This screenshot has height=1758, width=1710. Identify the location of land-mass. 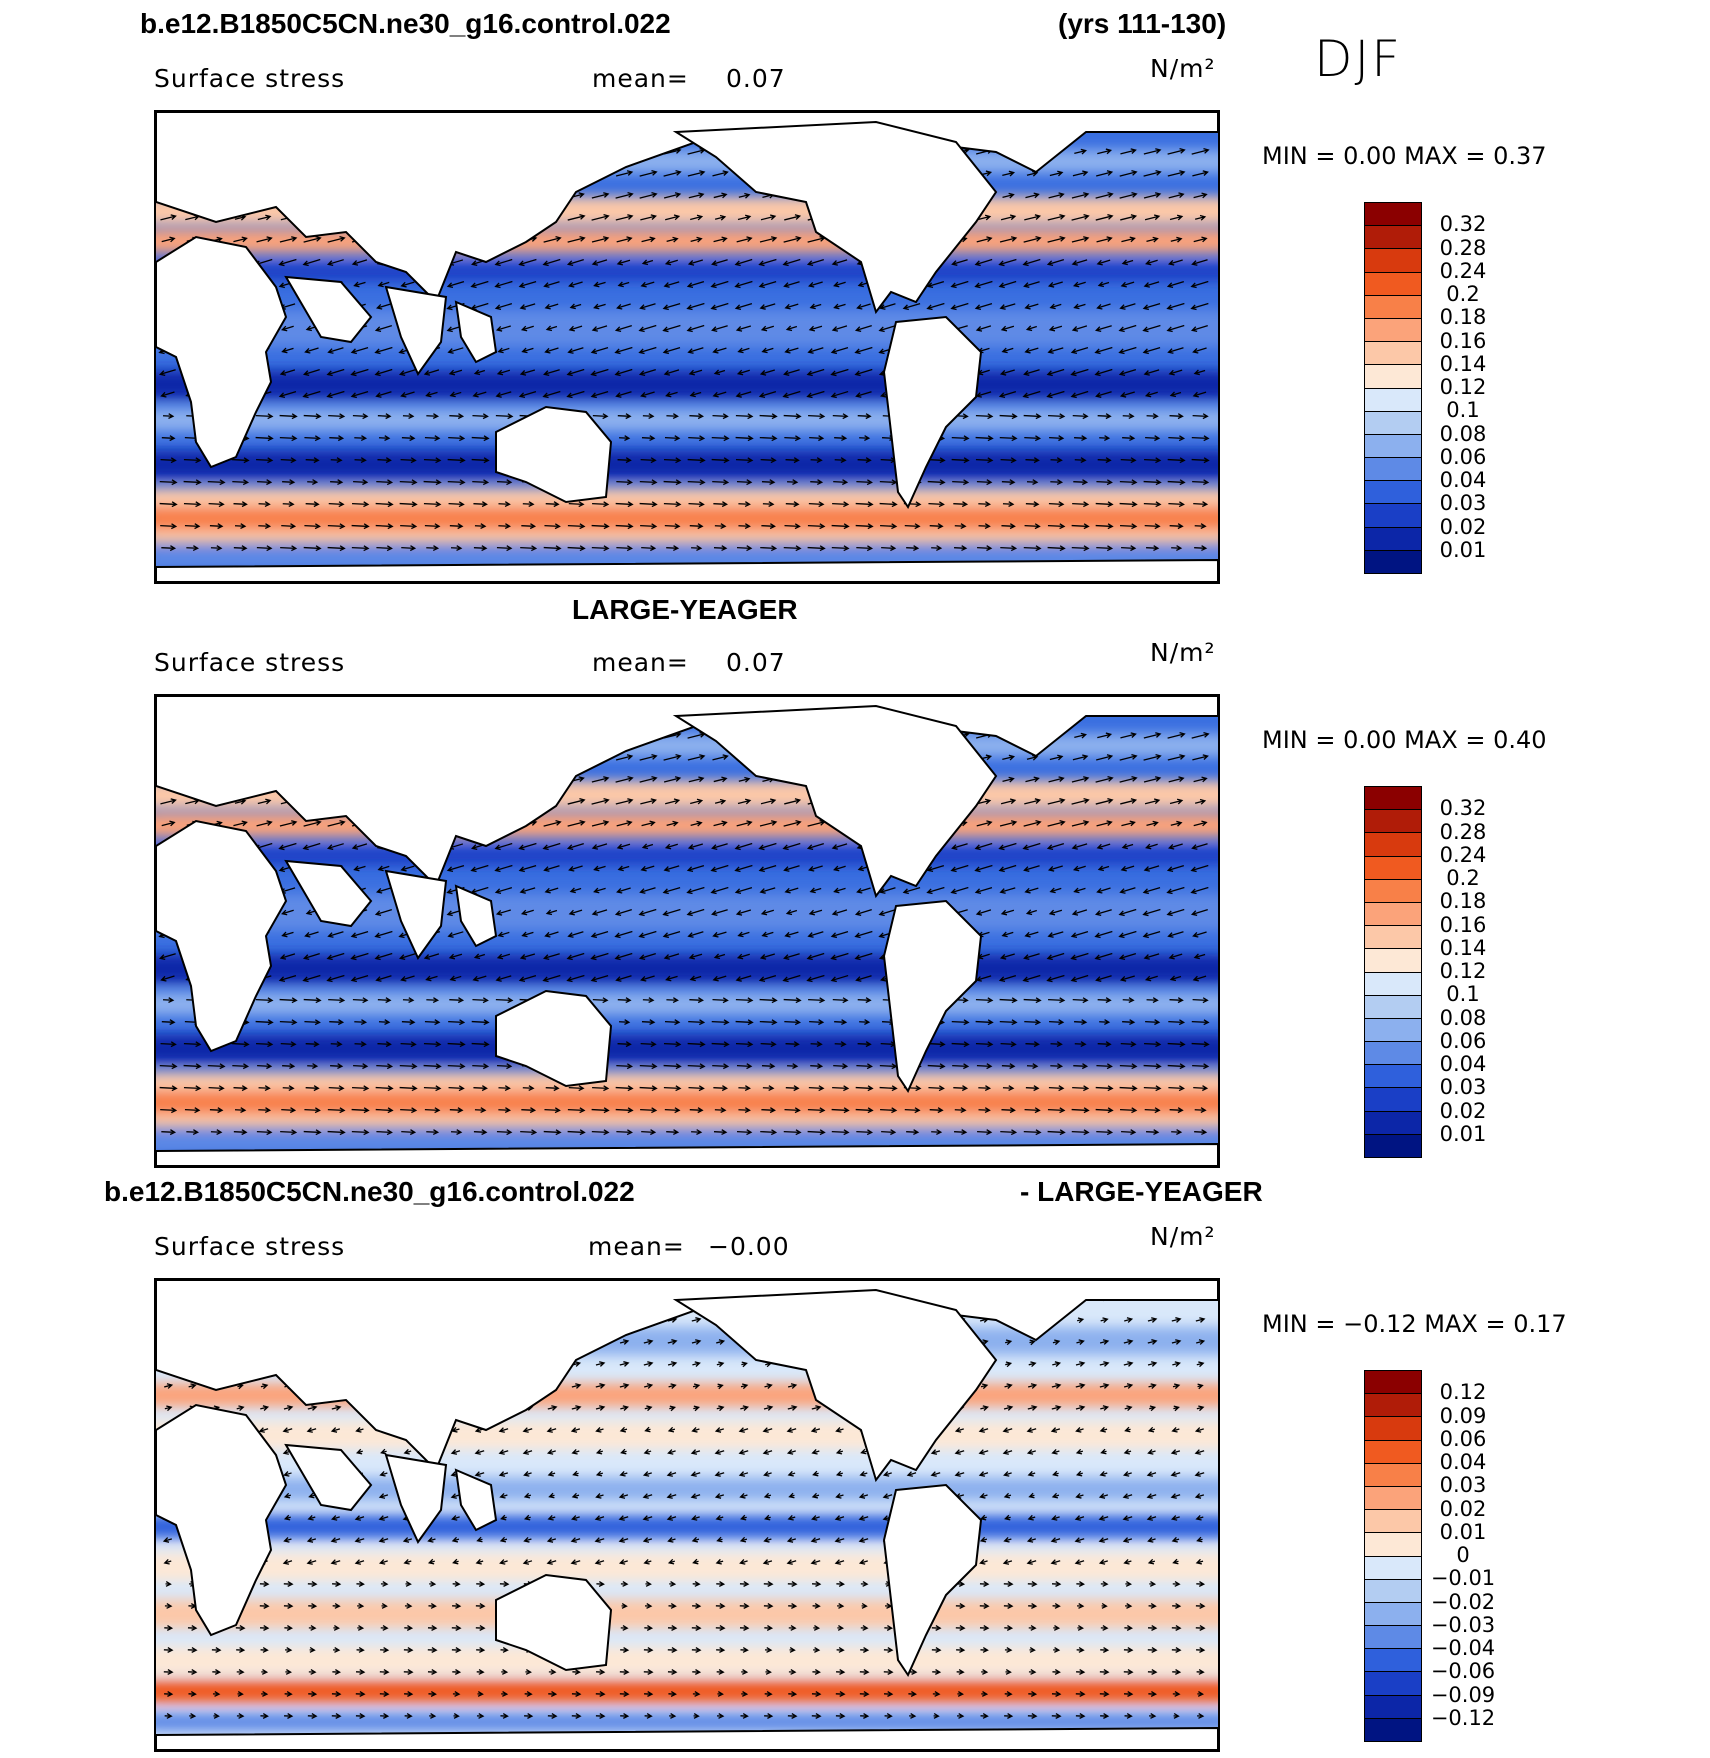
(687, 1154).